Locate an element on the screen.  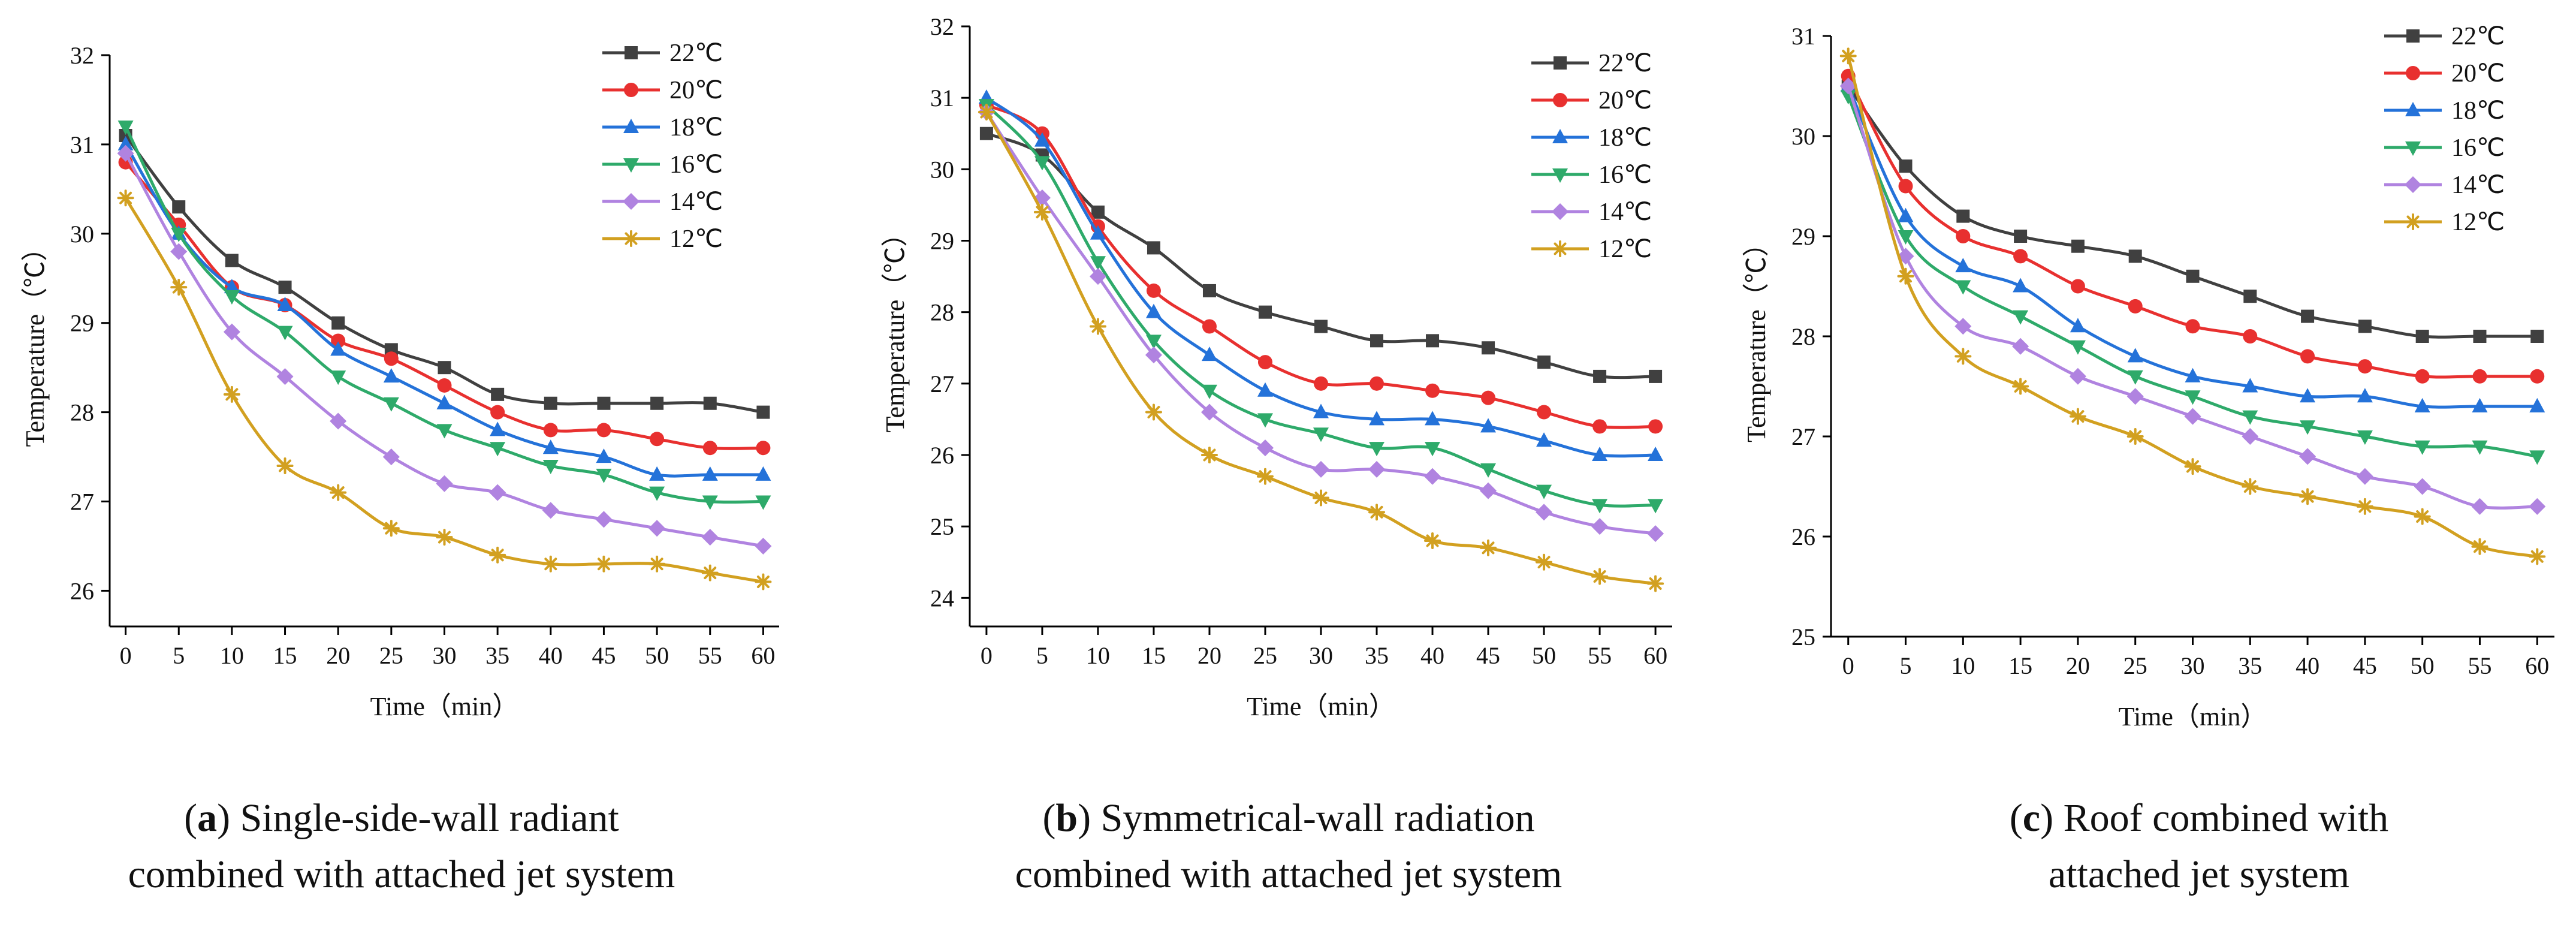
chart-a-x-tick-label: 20 is located at coordinates (338, 655).